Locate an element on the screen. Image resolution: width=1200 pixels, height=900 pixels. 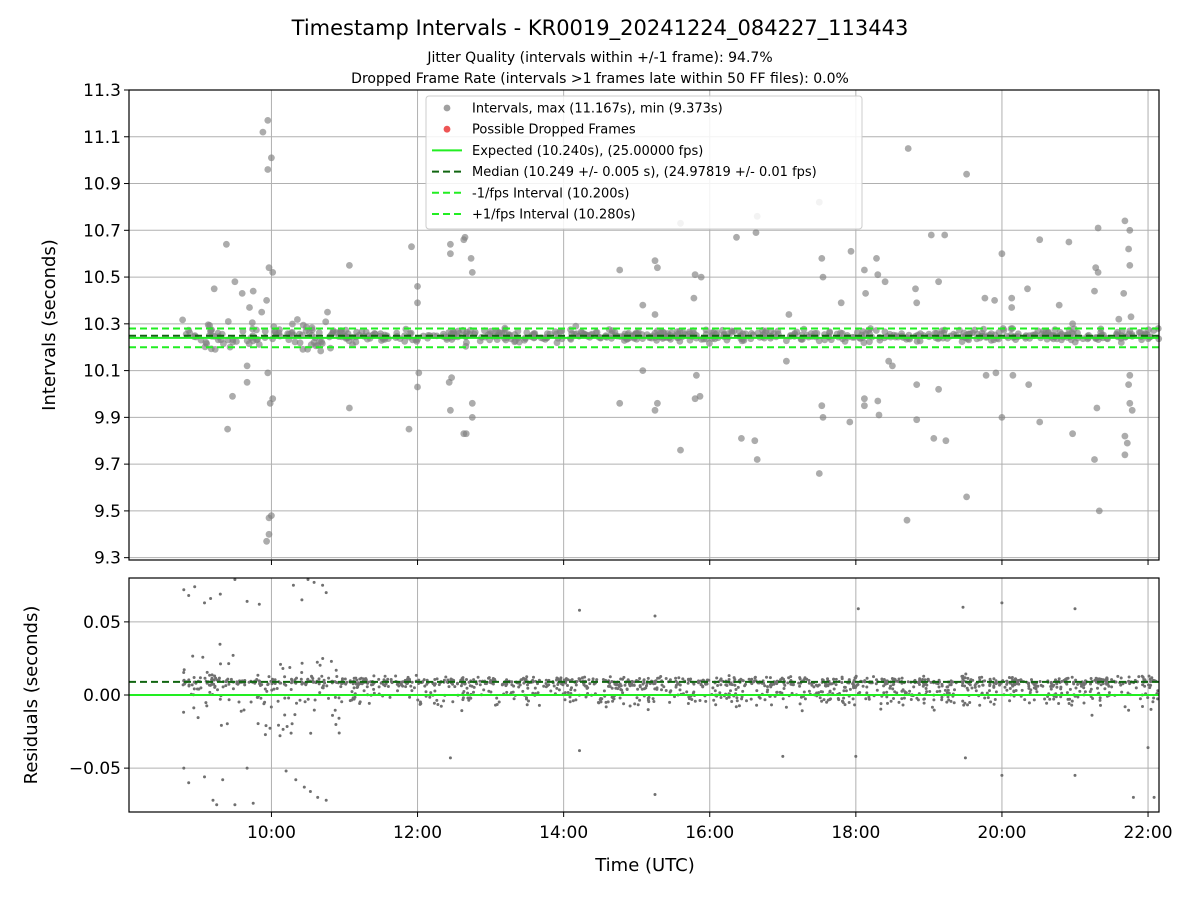
y-tick-label-top: 9.7 is located at coordinates (107, 465).